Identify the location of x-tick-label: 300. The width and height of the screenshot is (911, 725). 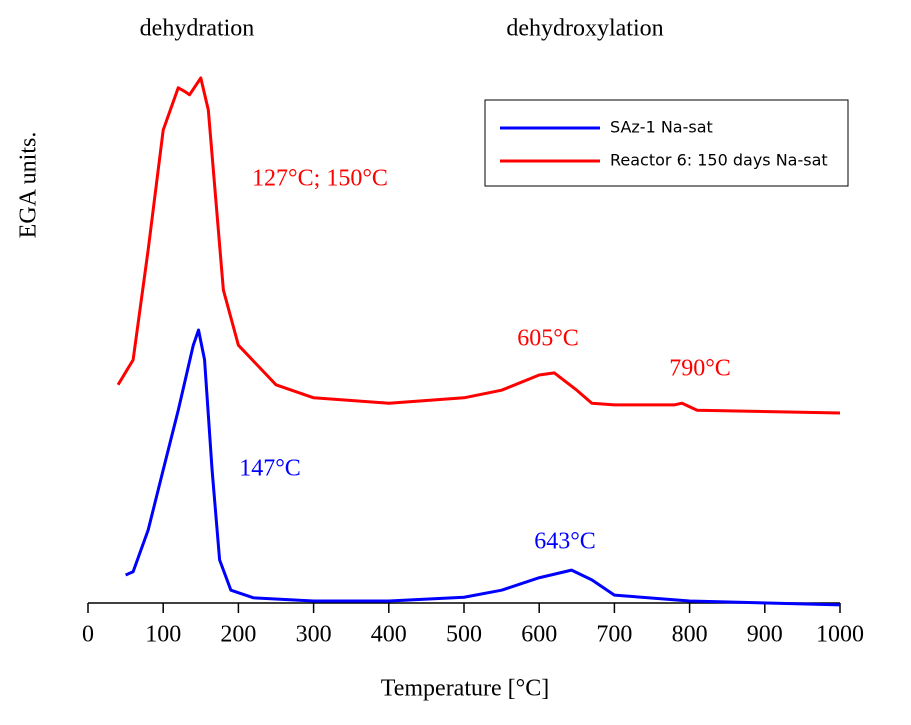
(314, 635).